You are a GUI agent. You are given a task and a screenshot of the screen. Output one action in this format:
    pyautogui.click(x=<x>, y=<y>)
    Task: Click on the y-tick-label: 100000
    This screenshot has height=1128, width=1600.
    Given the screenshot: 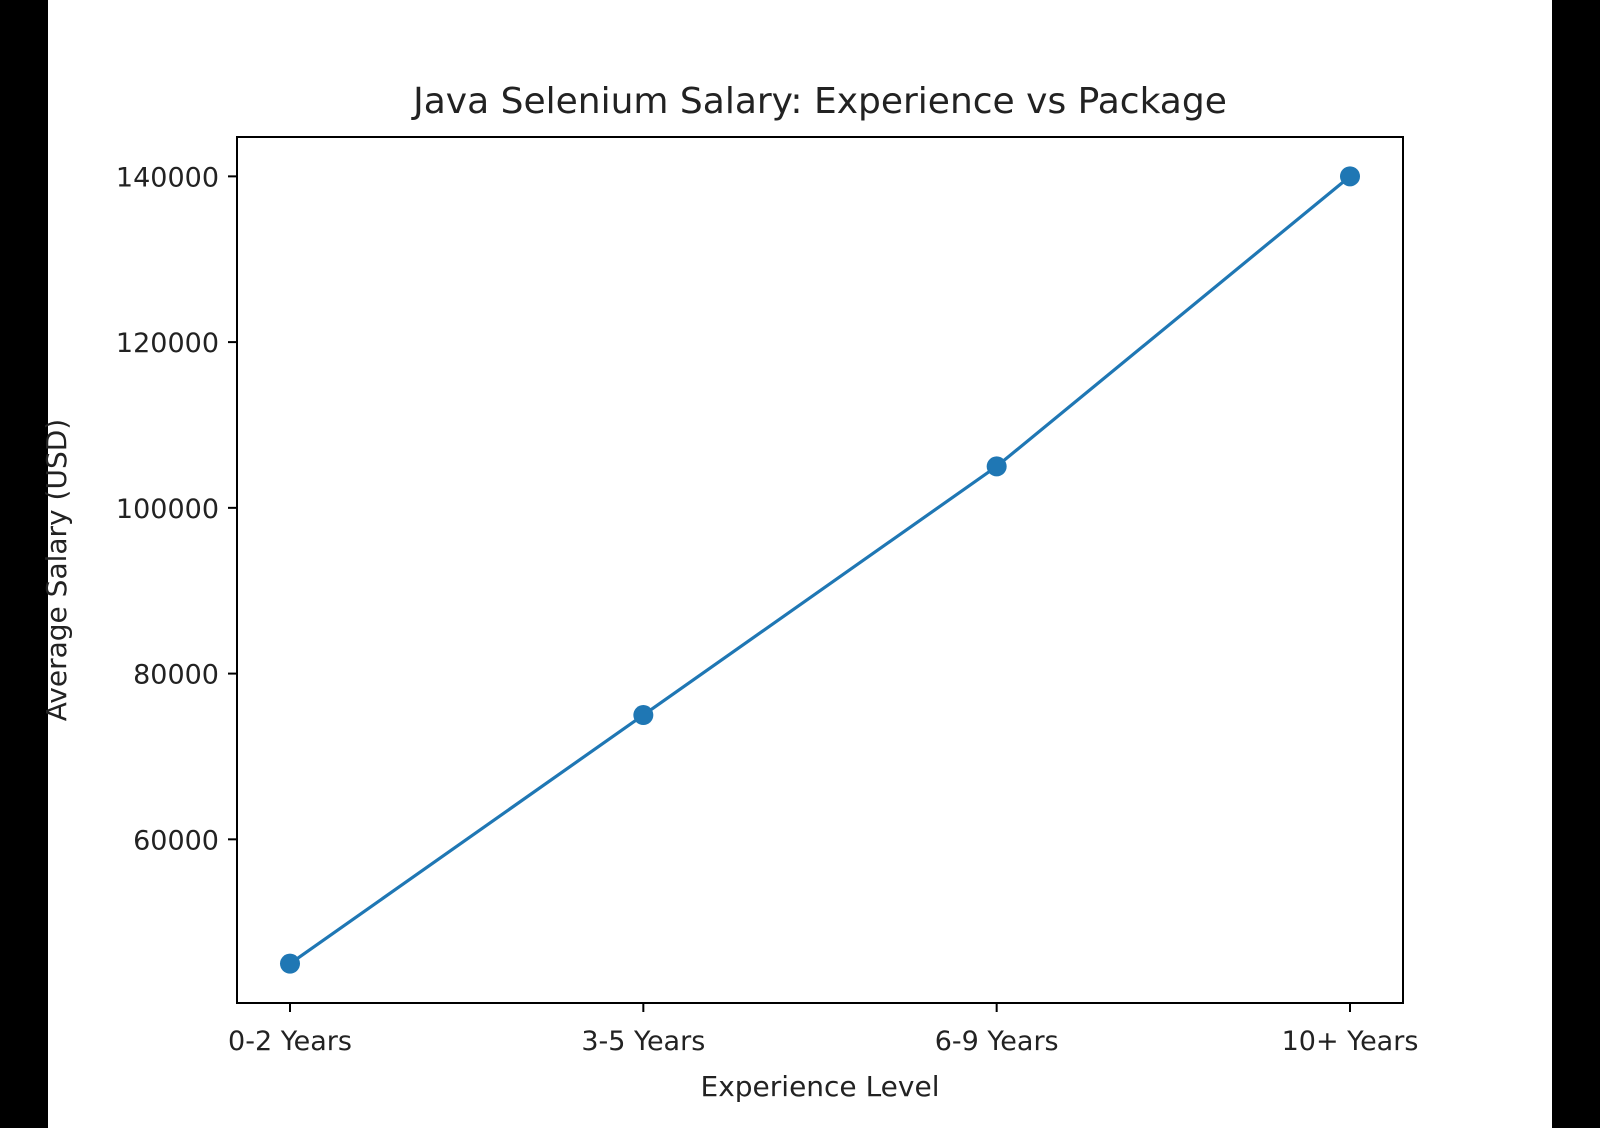 What is the action you would take?
    pyautogui.click(x=167, y=509)
    